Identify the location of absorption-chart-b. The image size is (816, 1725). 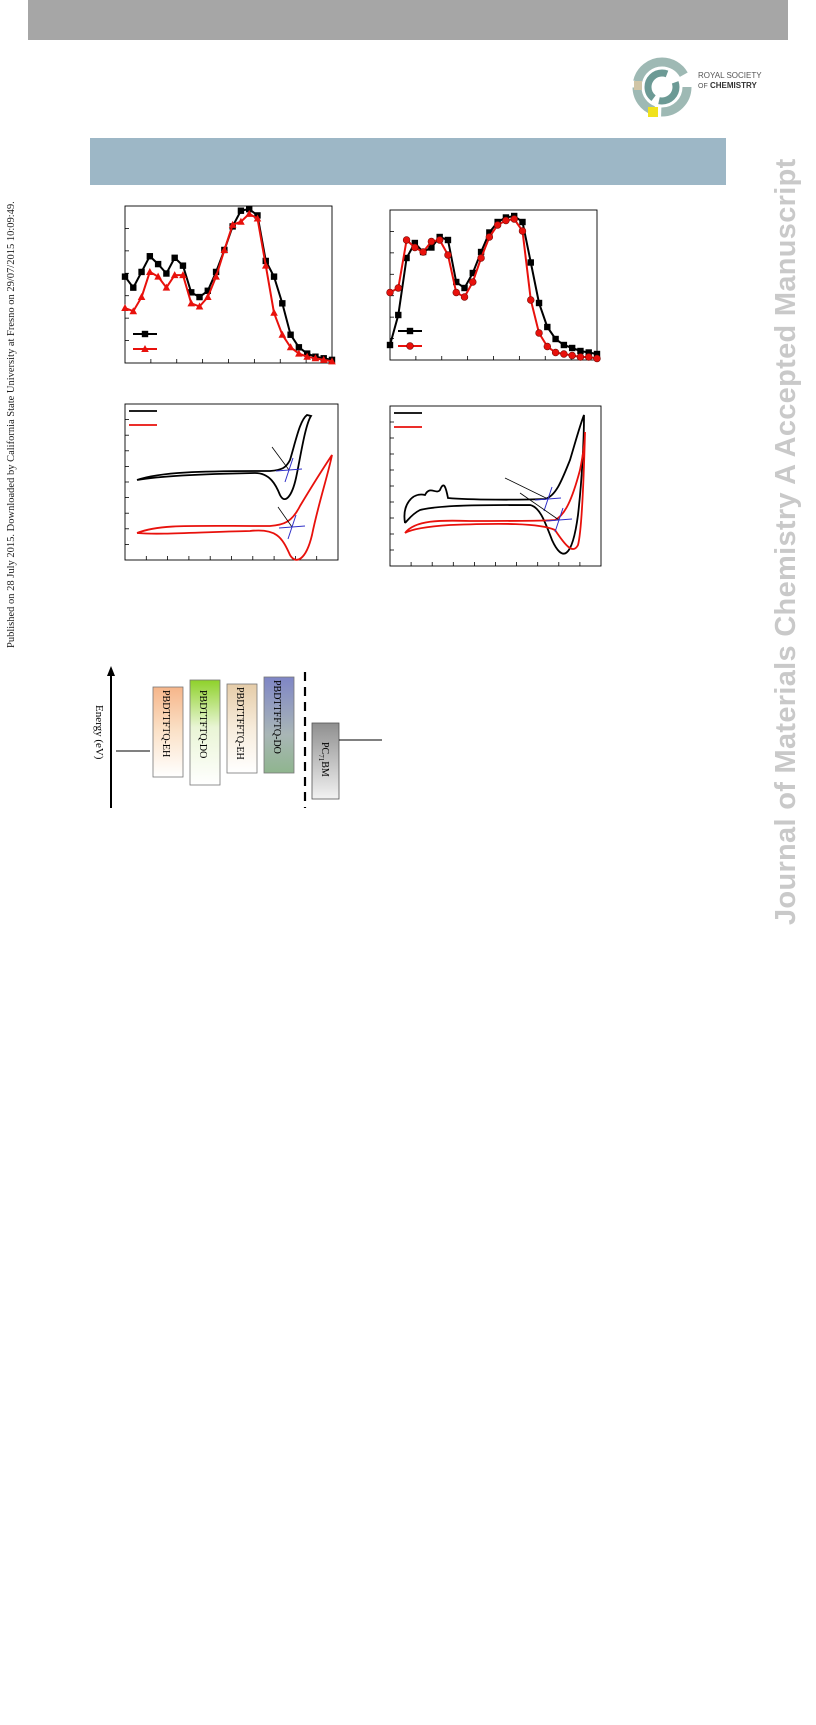
(493, 286).